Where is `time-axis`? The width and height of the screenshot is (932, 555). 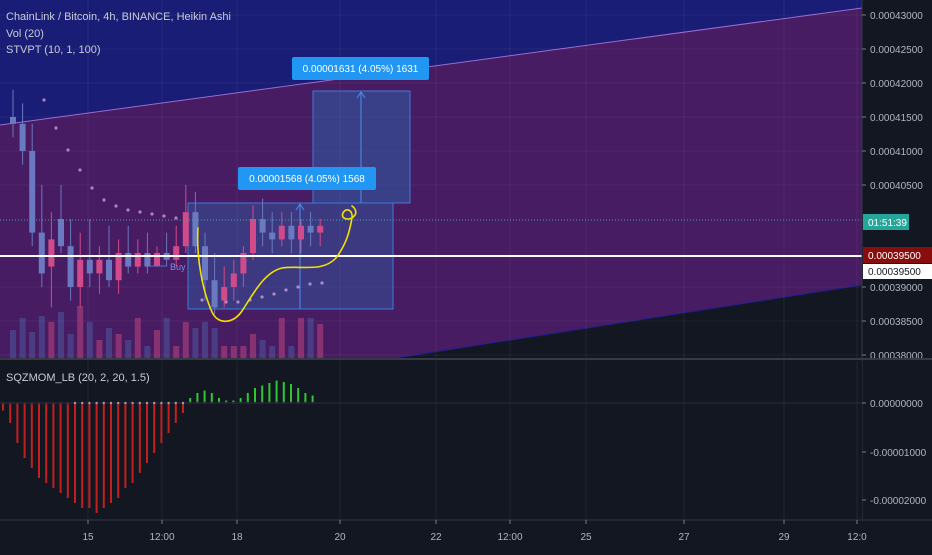 time-axis is located at coordinates (466, 535).